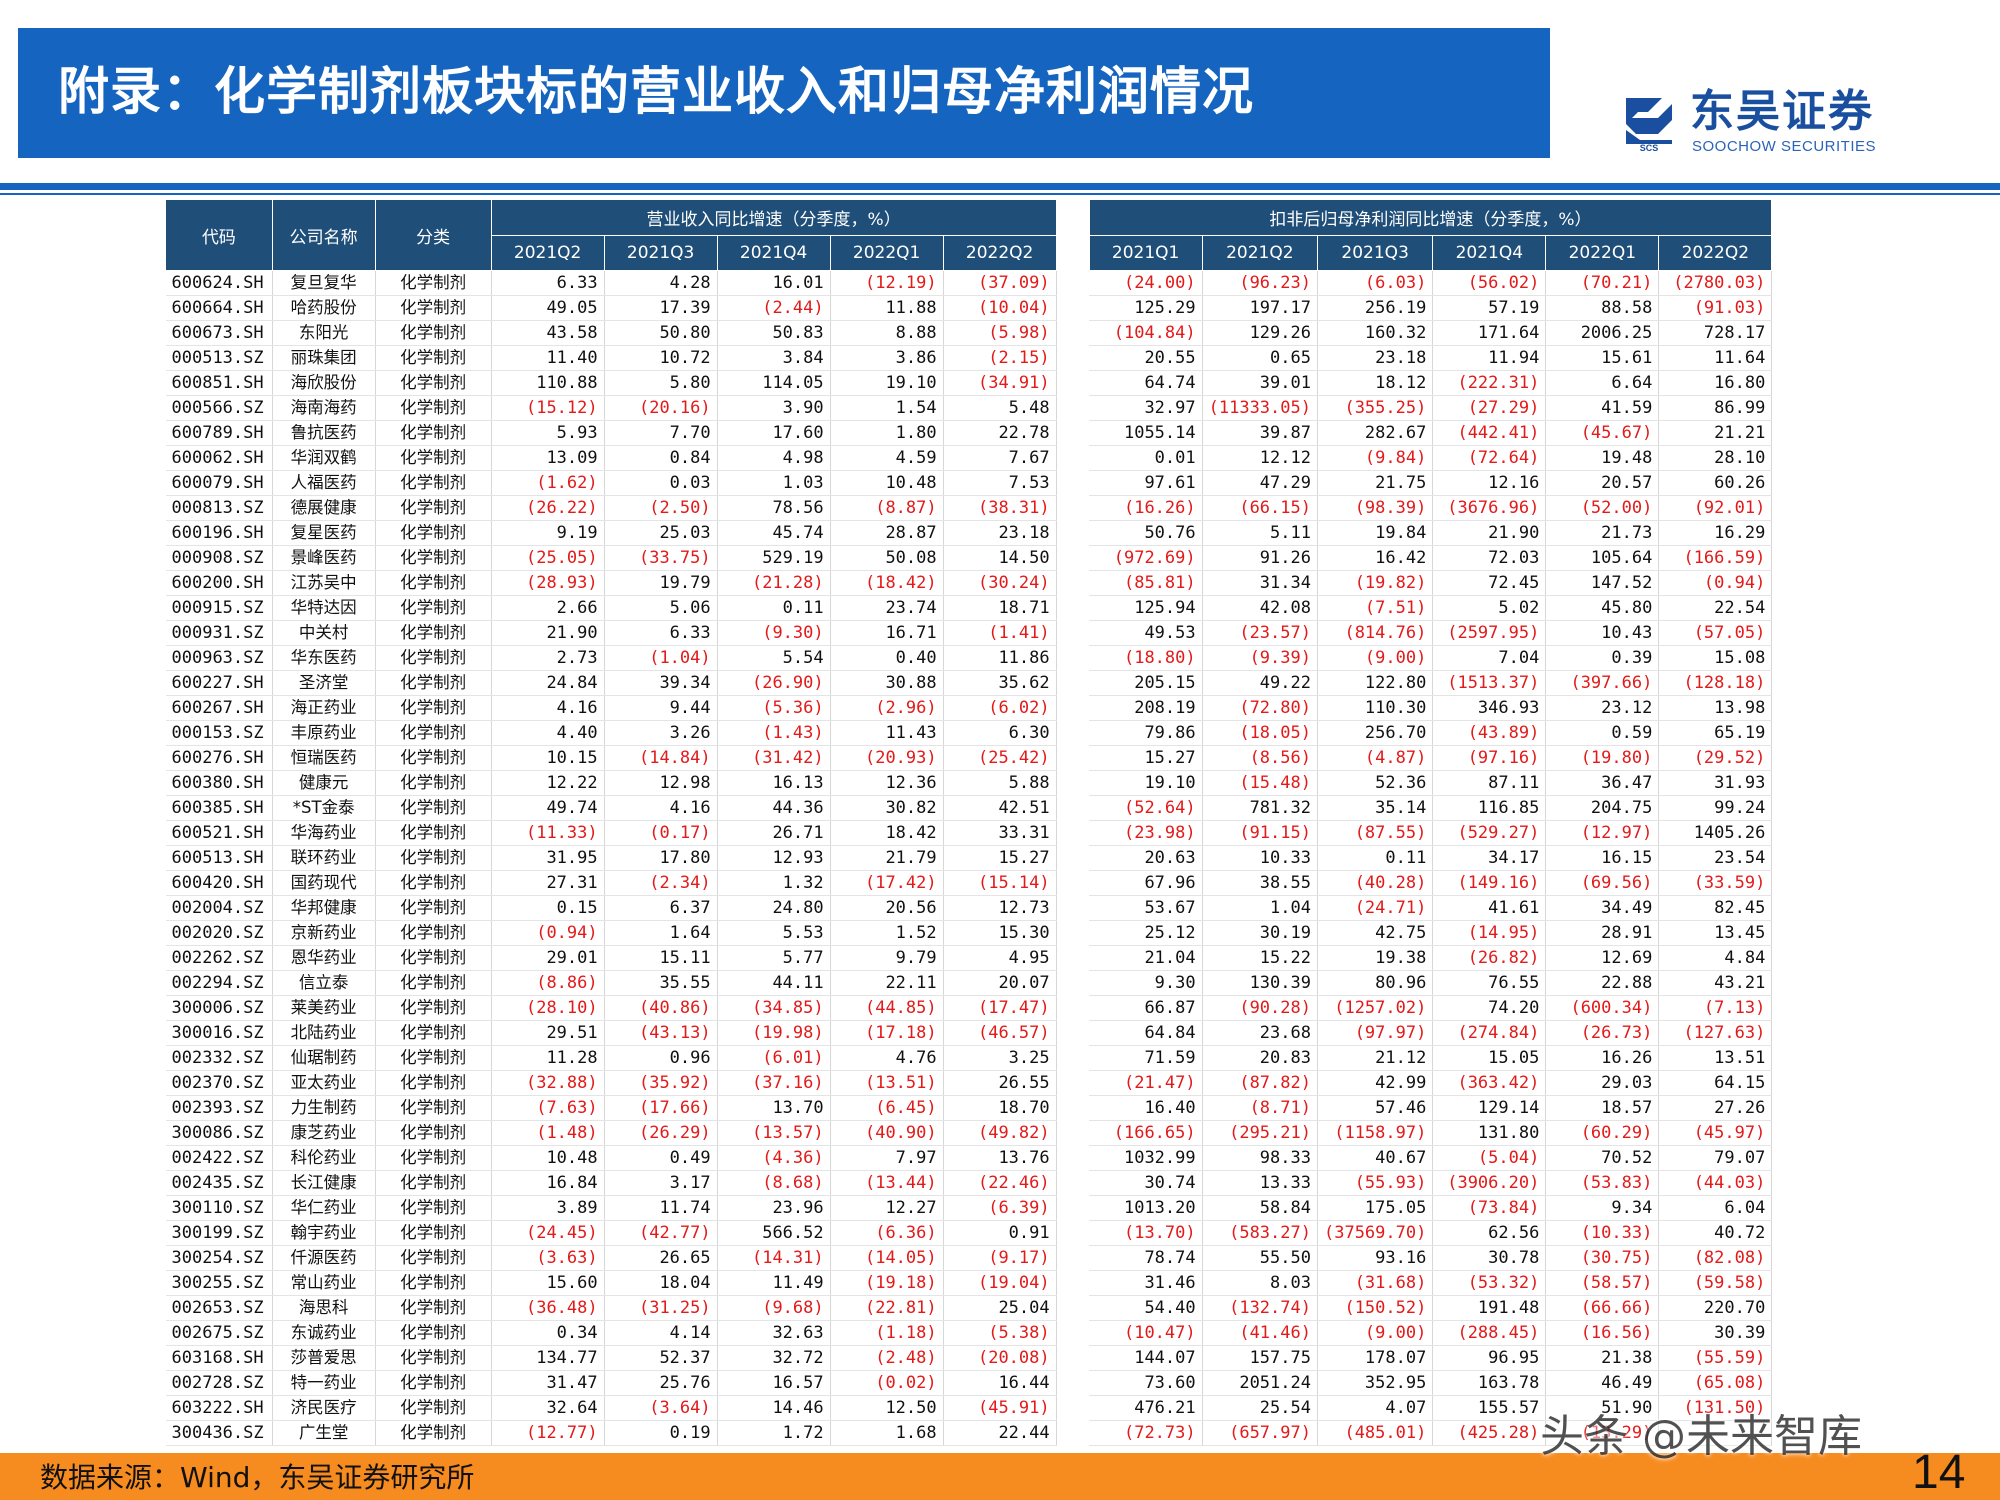  What do you see at coordinates (219, 1308) in the screenshot?
I see `stock-code-cell: 002653.SZ` at bounding box center [219, 1308].